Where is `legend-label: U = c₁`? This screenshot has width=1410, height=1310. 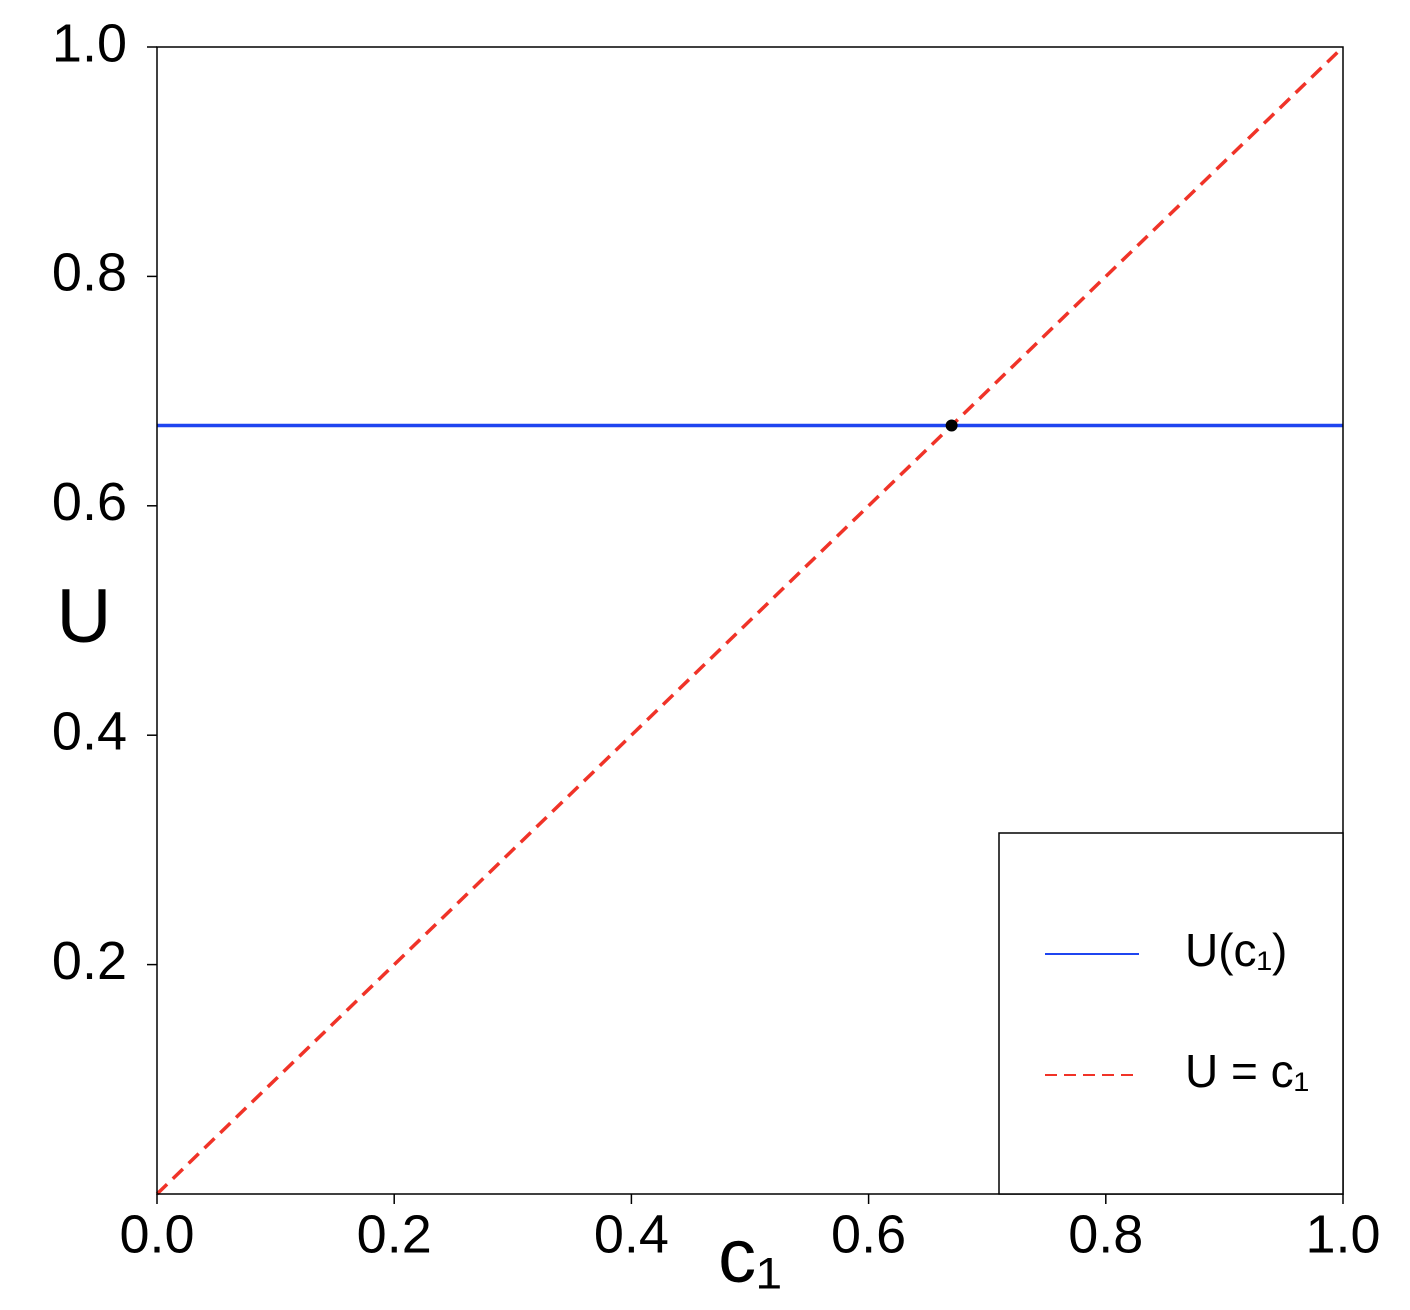 legend-label: U = c₁ is located at coordinates (1247, 1071).